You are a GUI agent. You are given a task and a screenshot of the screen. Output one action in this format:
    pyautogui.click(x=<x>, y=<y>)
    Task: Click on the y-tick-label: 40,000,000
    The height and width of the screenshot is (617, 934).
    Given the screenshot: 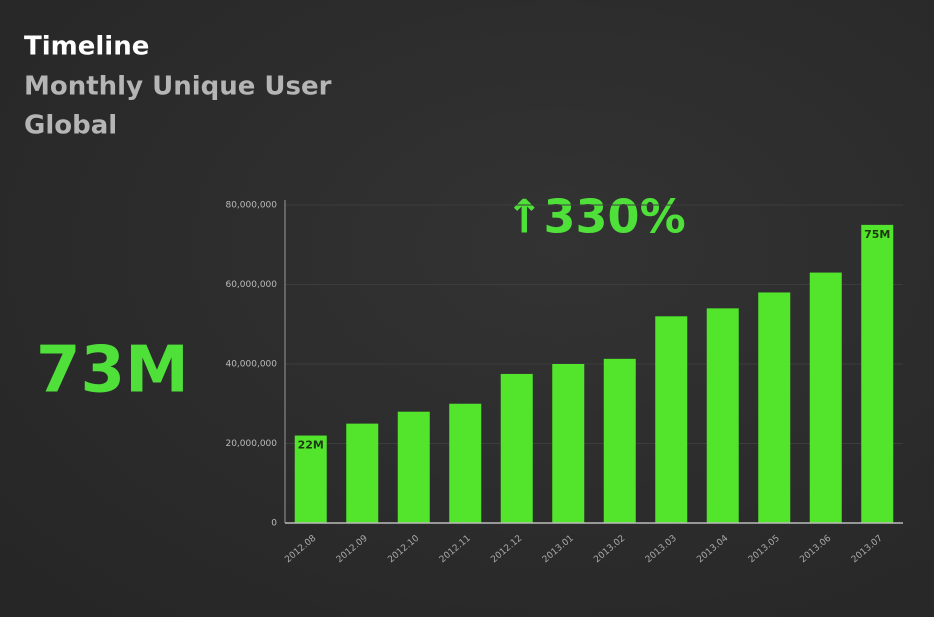 What is the action you would take?
    pyautogui.click(x=251, y=365)
    